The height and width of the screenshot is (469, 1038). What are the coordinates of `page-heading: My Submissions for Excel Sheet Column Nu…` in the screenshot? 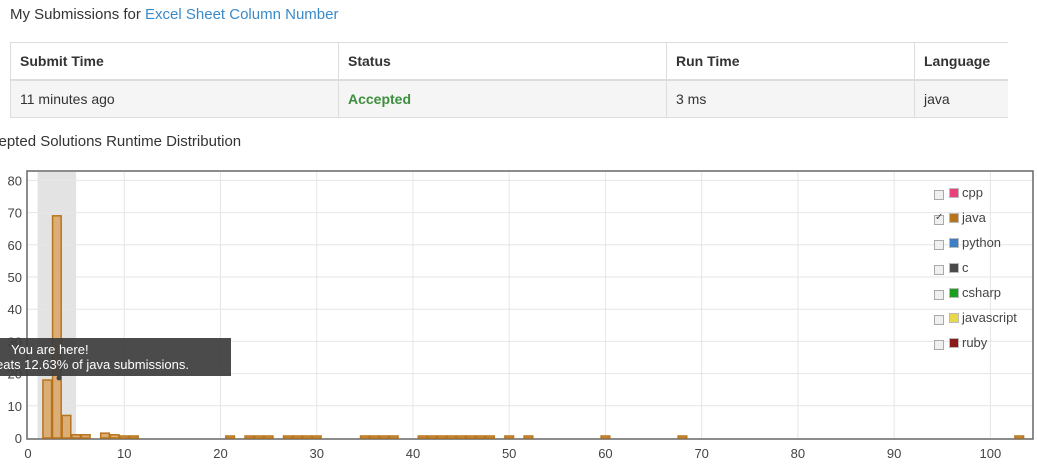 It's located at (174, 14).